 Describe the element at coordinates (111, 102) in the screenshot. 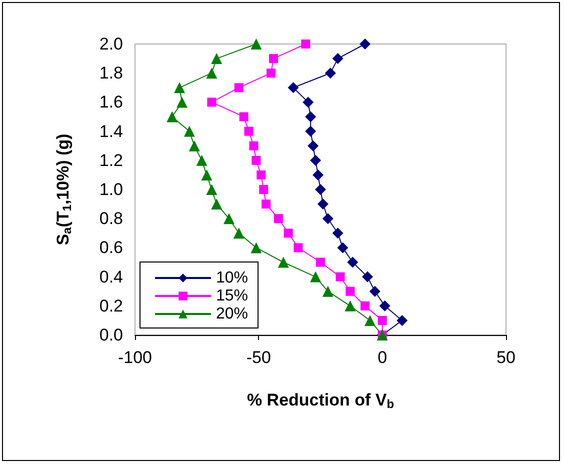

I see `y-tick-label: 1.6` at that location.